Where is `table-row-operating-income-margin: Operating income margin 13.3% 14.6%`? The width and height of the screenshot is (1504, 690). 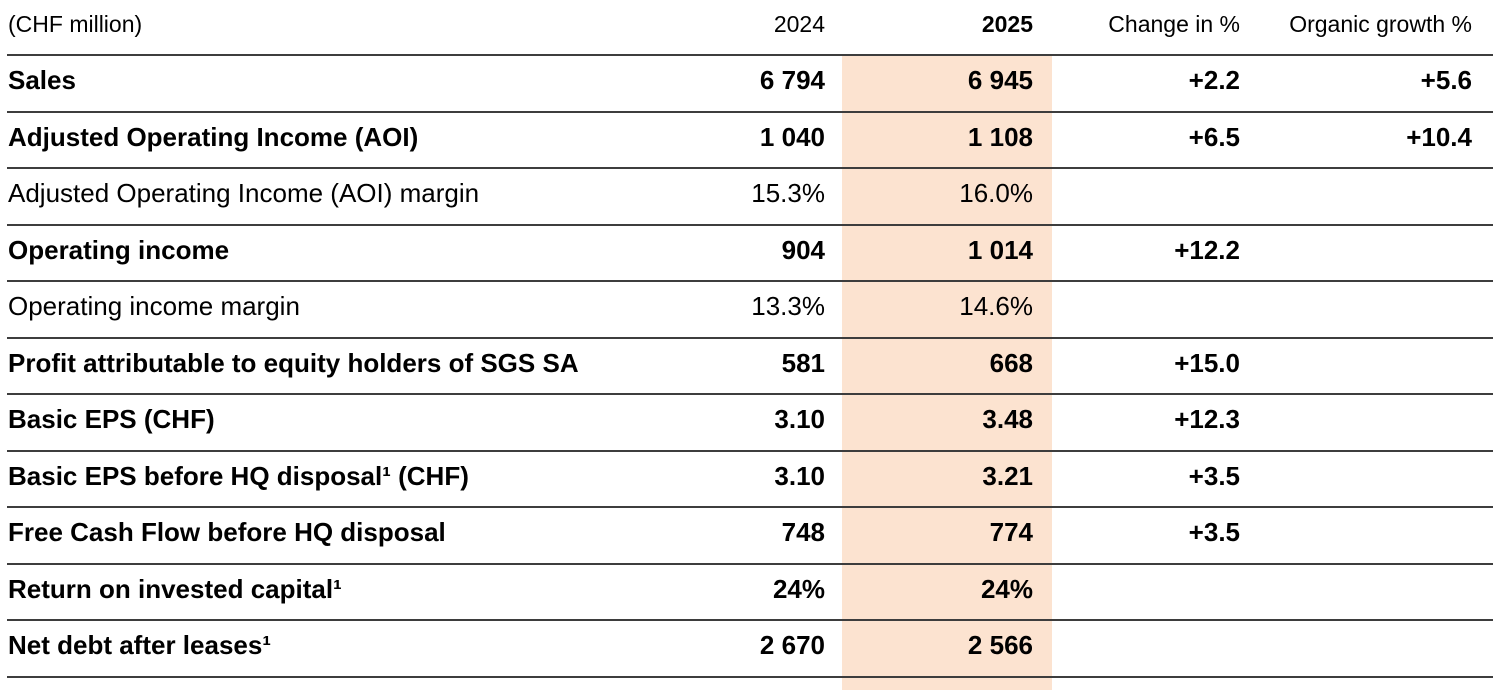
table-row-operating-income-margin: Operating income margin 13.3% 14.6% is located at coordinates (750, 309).